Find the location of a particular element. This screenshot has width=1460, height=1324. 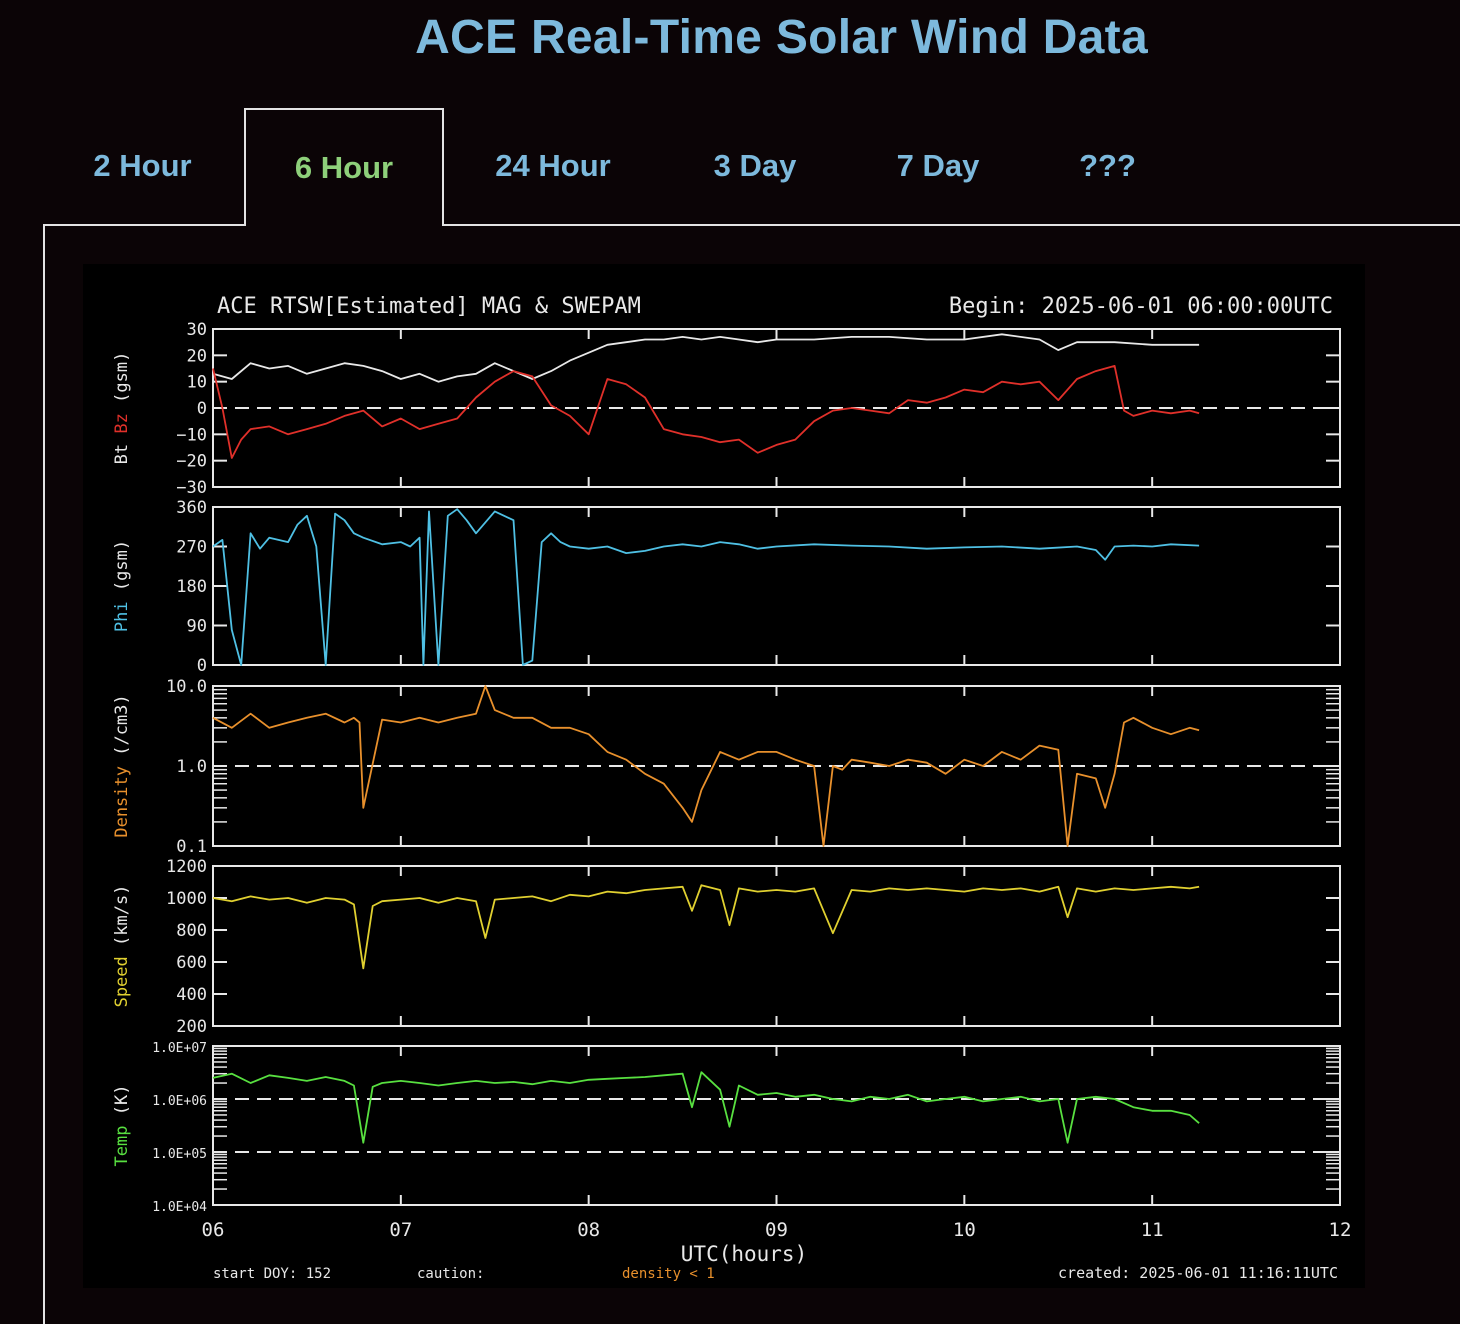

phi-ytick-label: 90 is located at coordinates (197, 627).